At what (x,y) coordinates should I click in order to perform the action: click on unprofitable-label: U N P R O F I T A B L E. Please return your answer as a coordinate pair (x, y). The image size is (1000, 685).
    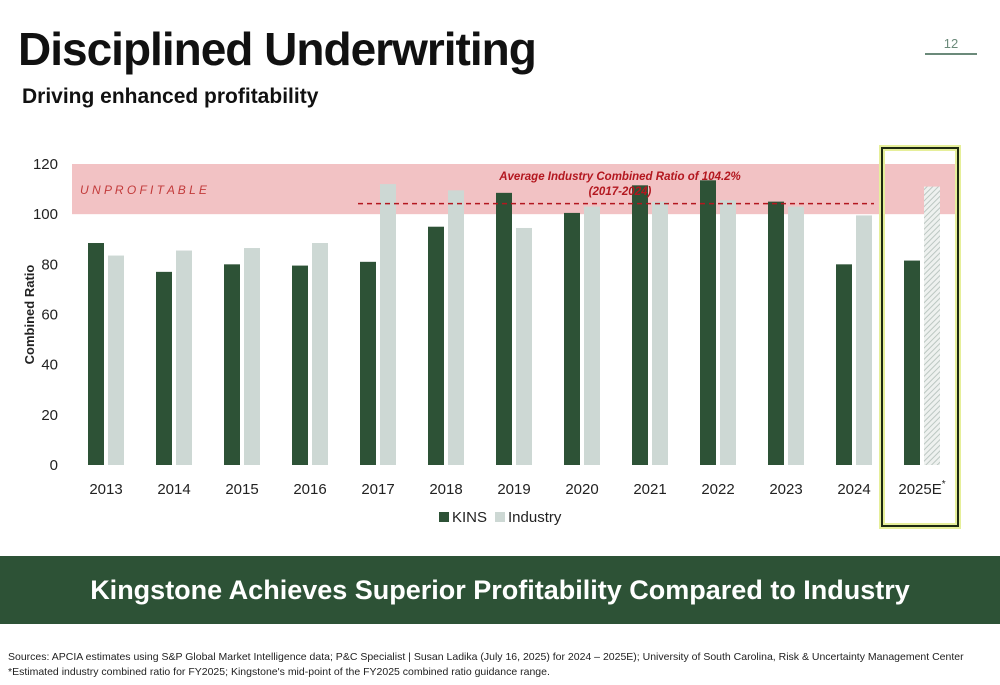
    Looking at the image, I should click on (144, 190).